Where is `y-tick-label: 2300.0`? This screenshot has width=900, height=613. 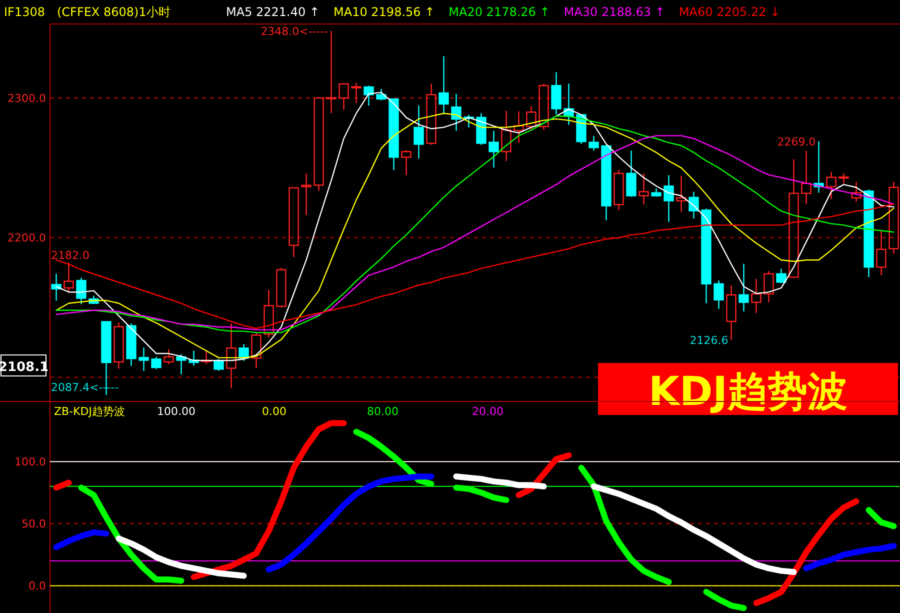
y-tick-label: 2300.0 is located at coordinates (27, 99).